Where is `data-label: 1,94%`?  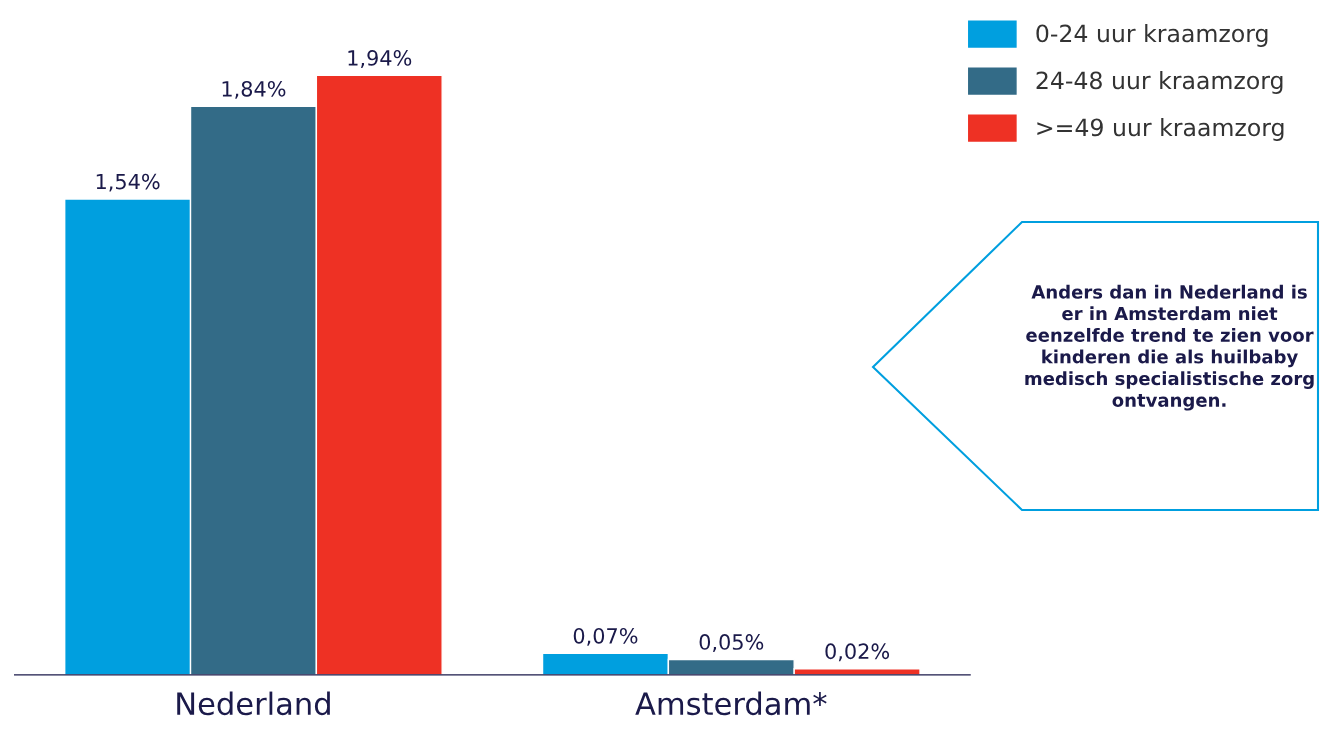
data-label: 1,94% is located at coordinates (380, 59).